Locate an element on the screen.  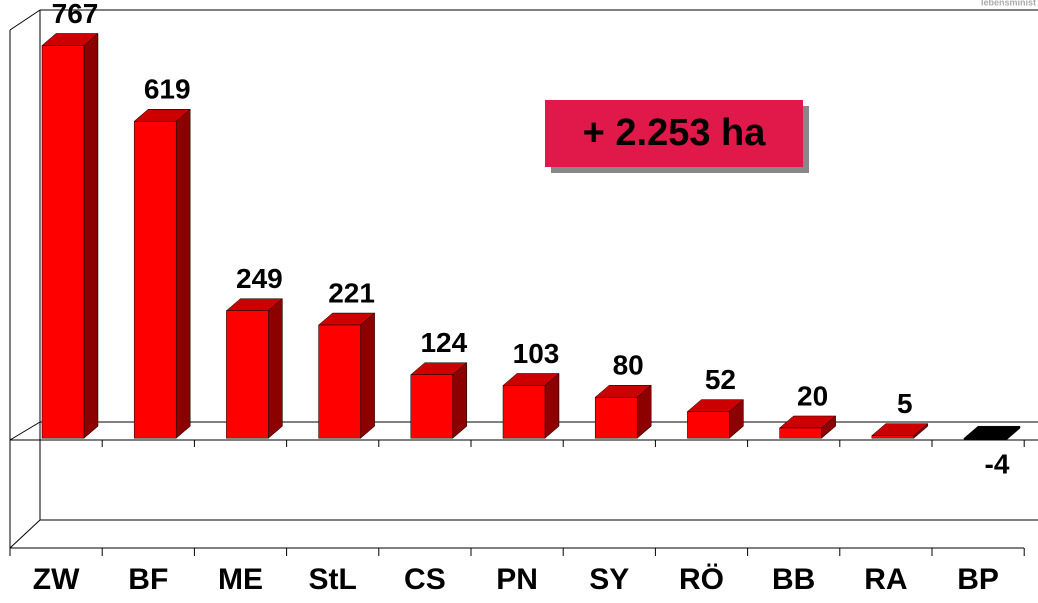
x-tick-label: ME is located at coordinates (240, 579).